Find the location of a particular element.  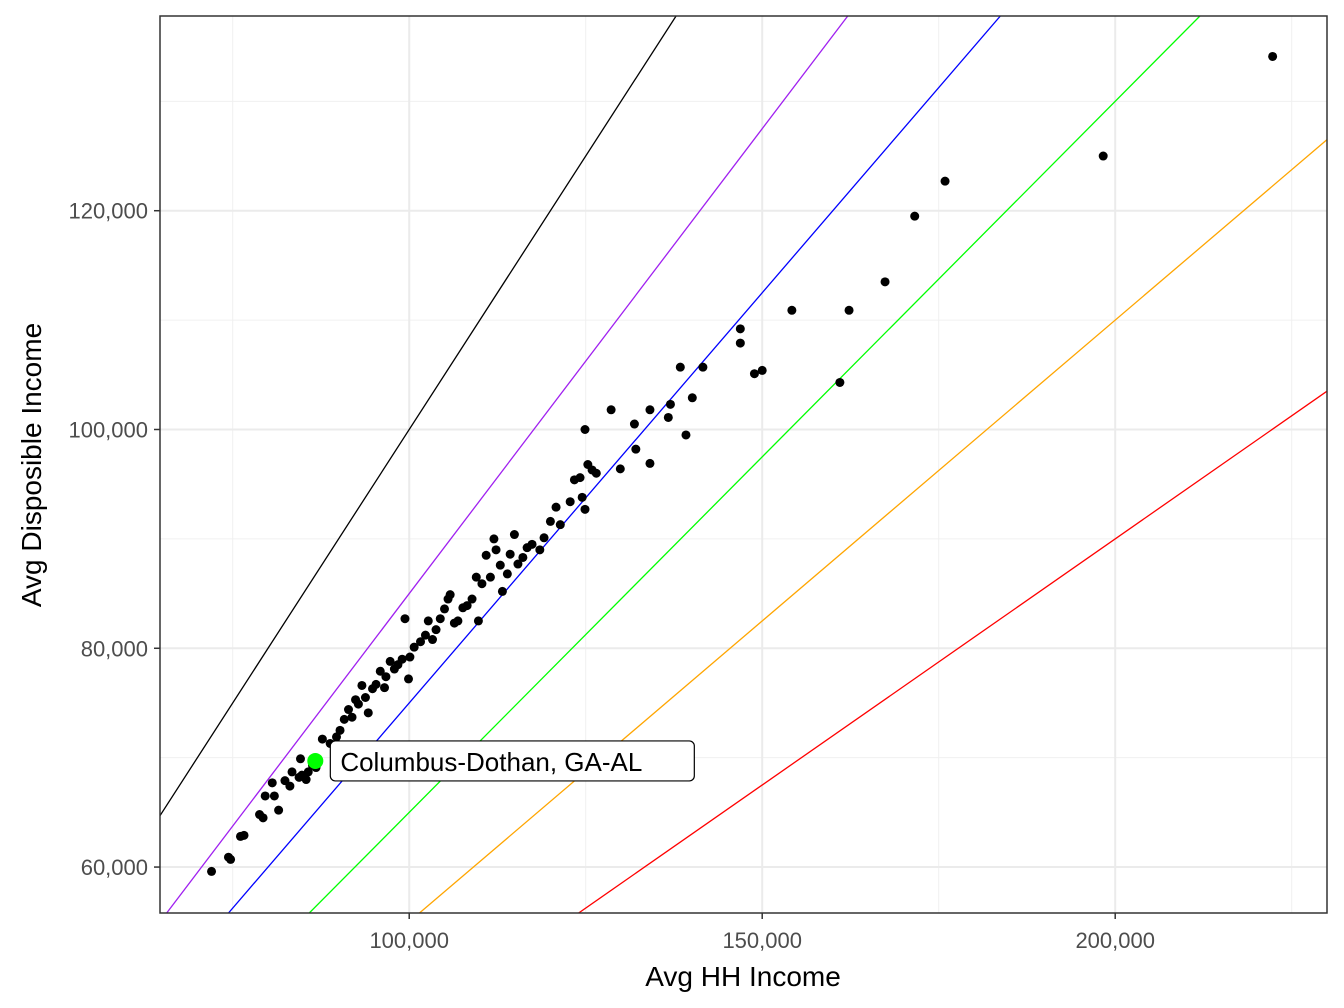

y-tick-label: 120,000 is located at coordinates (108, 211).